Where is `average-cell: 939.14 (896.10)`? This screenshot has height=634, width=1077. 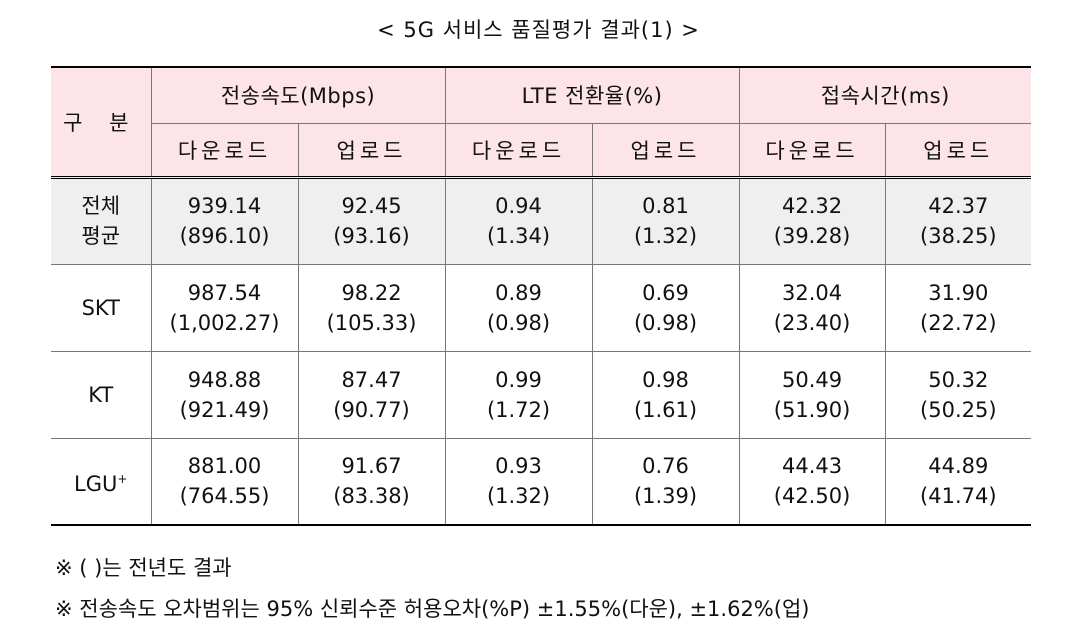
average-cell: 939.14 (896.10) is located at coordinates (224, 220).